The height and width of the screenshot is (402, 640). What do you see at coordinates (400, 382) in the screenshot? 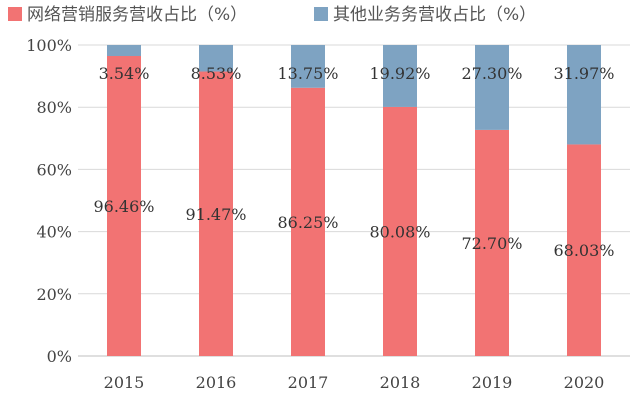
I see `x-tick-label: 2018` at bounding box center [400, 382].